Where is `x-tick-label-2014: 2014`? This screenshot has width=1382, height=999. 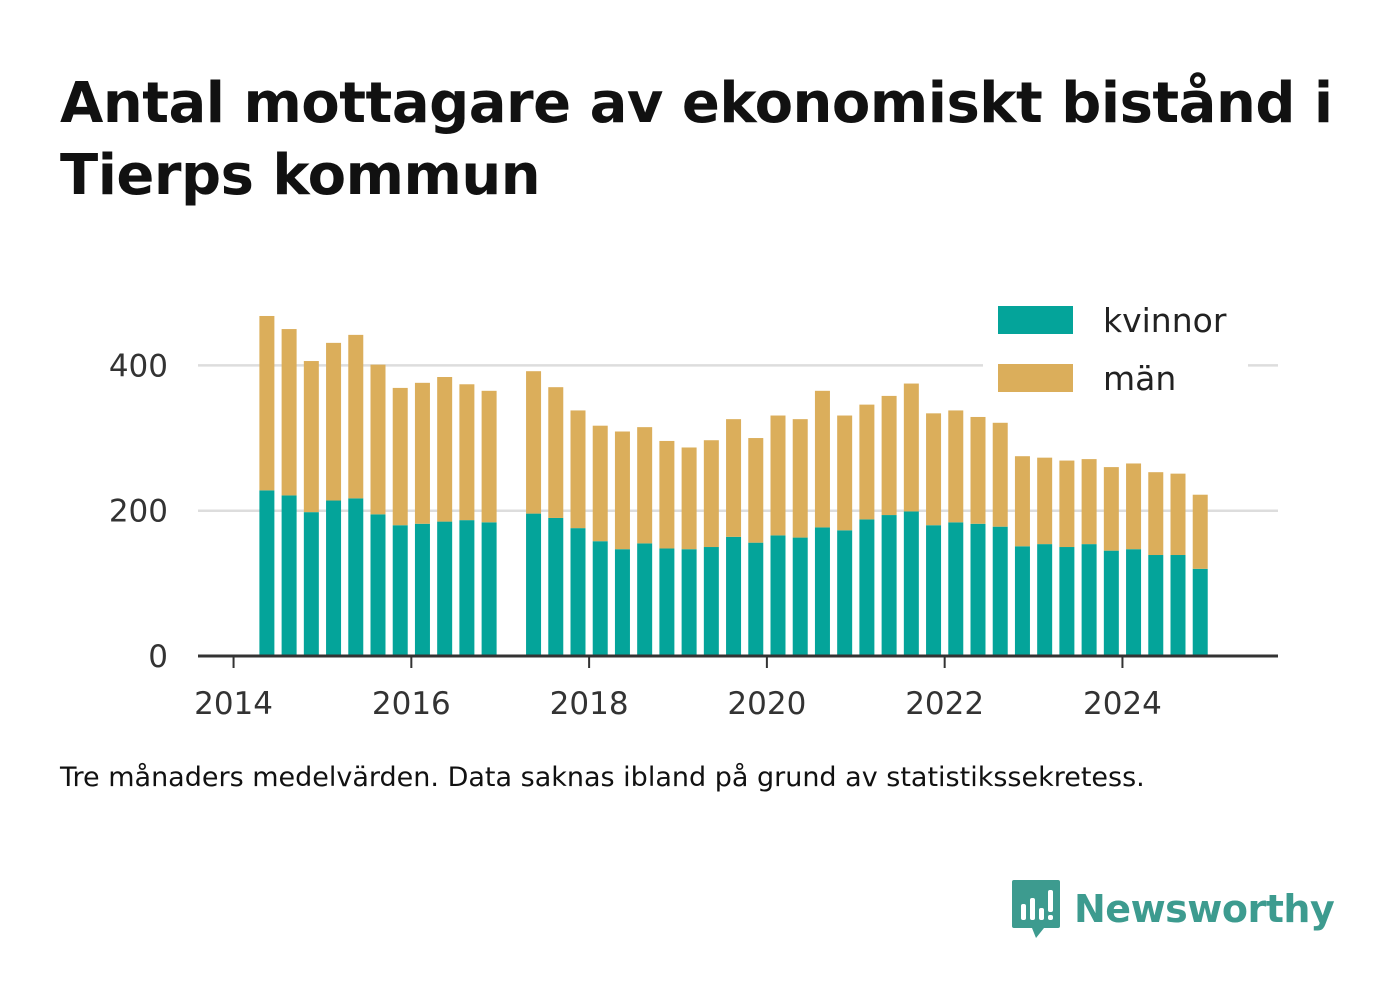
x-tick-label-2014: 2014 is located at coordinates (233, 704).